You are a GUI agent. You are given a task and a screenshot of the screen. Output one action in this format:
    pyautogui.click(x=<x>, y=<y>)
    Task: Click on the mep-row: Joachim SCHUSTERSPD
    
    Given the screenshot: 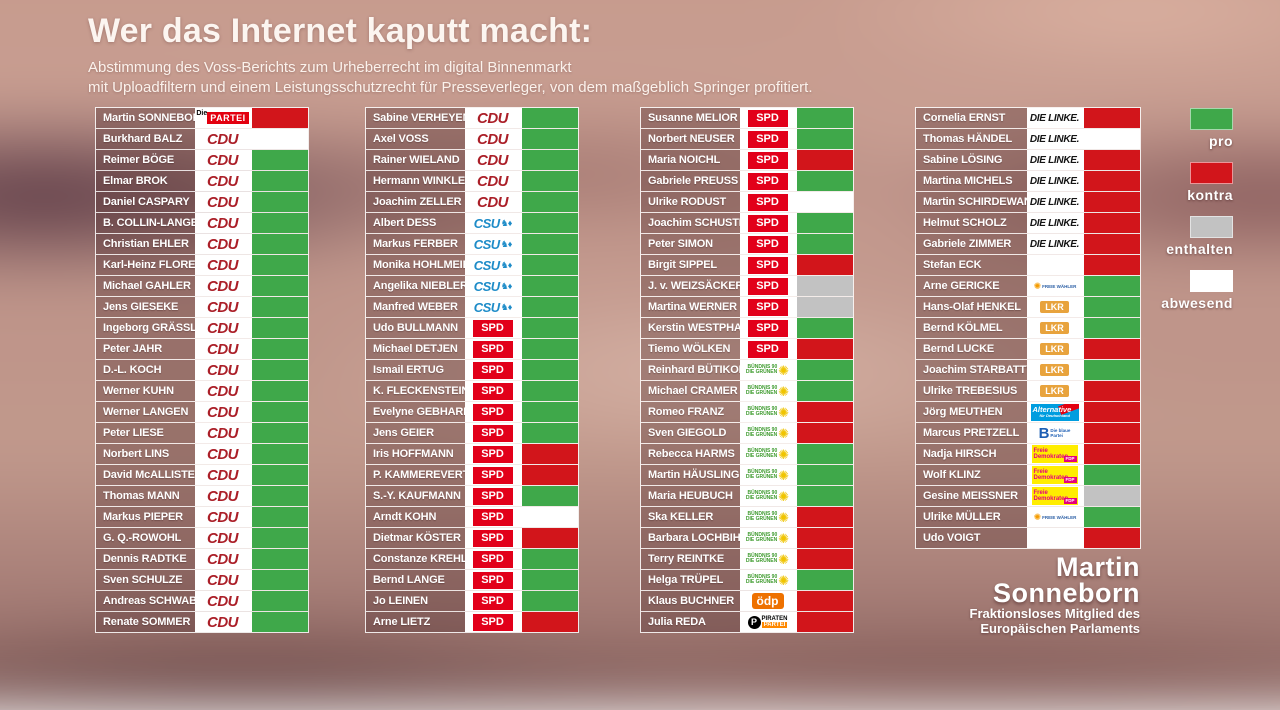 What is the action you would take?
    pyautogui.click(x=747, y=223)
    